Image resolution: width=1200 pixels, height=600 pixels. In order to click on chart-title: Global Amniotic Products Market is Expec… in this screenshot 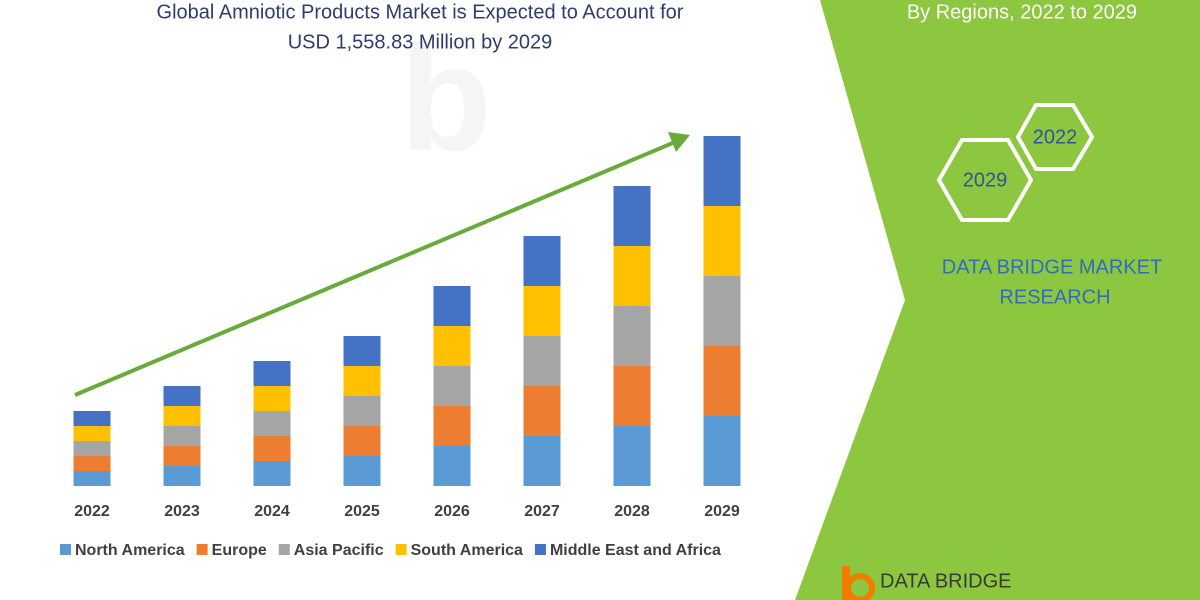, I will do `click(420, 12)`.